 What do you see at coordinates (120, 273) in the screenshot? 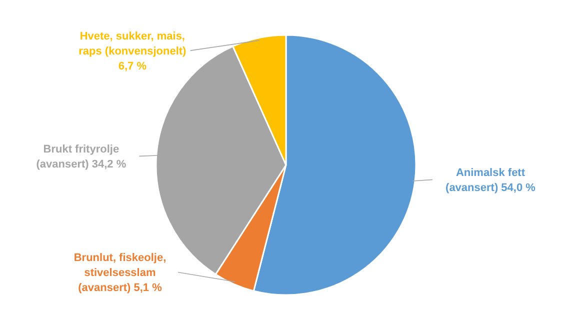
I see `slice-label: Brunlut, fiskeolje, stivelsesslam (avansert) 5,1 %` at bounding box center [120, 273].